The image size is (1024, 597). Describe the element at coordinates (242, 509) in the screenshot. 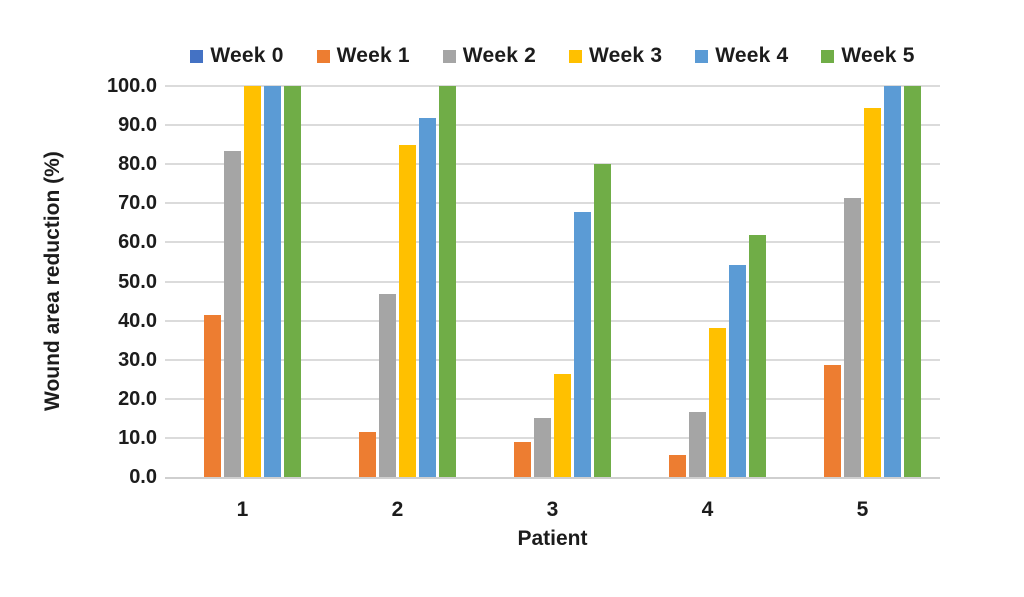

I see `x-tick-label-patient-1: 1` at that location.